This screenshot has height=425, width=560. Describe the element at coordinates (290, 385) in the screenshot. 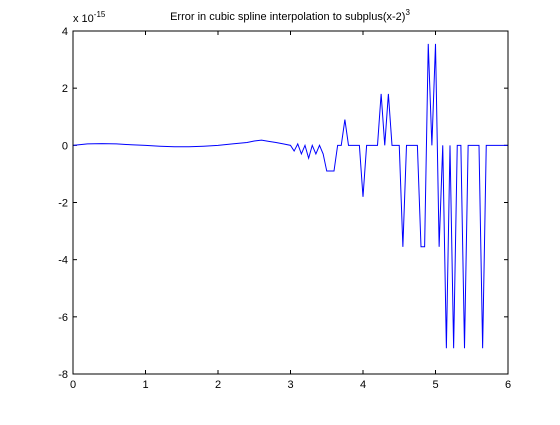

I see `x-tick-label: 3` at that location.